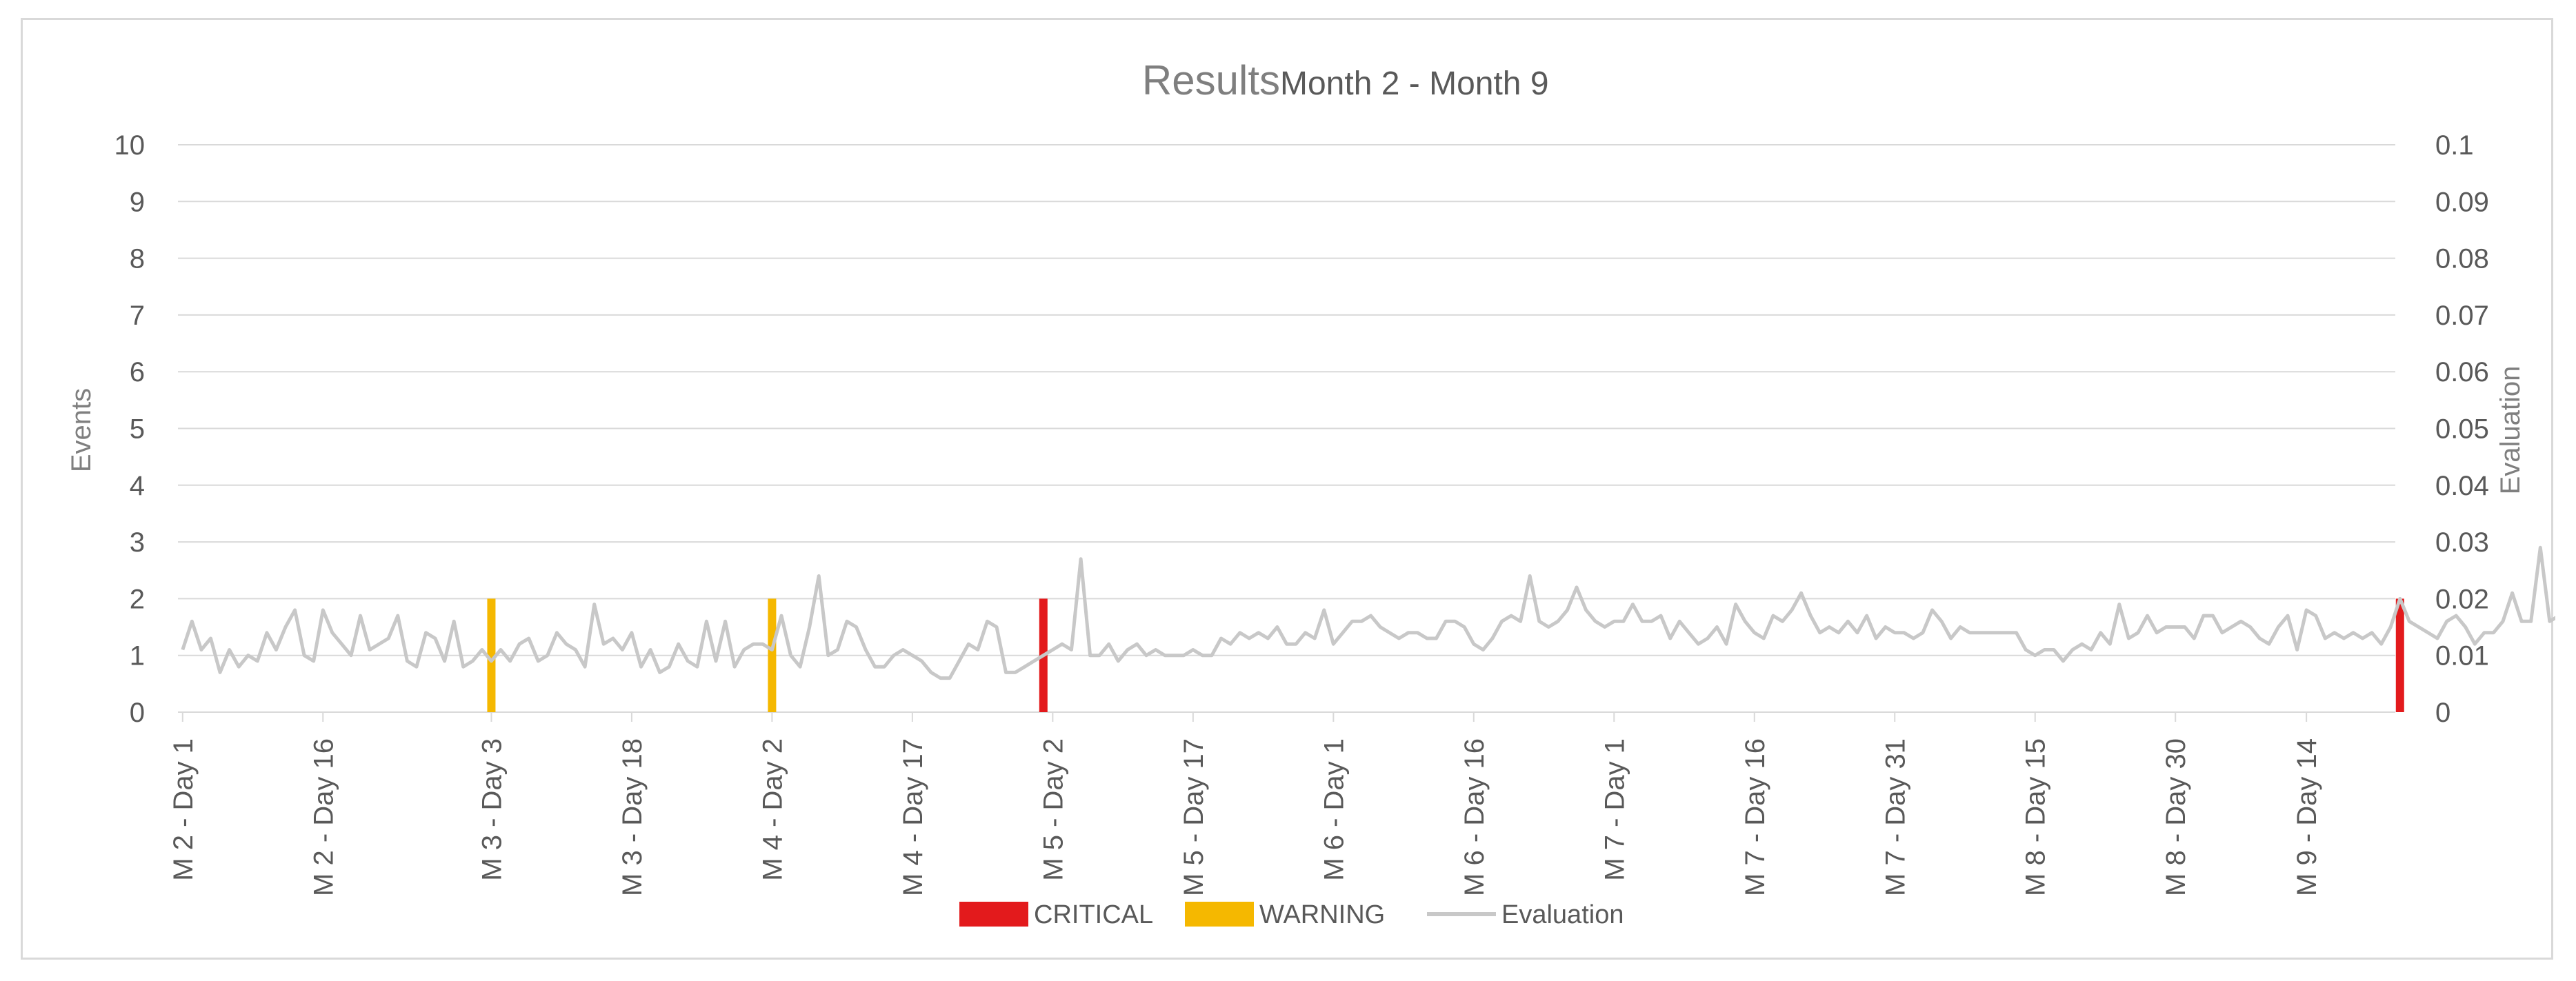 The height and width of the screenshot is (981, 2576). I want to click on evaluation-line, so click(1368, 612).